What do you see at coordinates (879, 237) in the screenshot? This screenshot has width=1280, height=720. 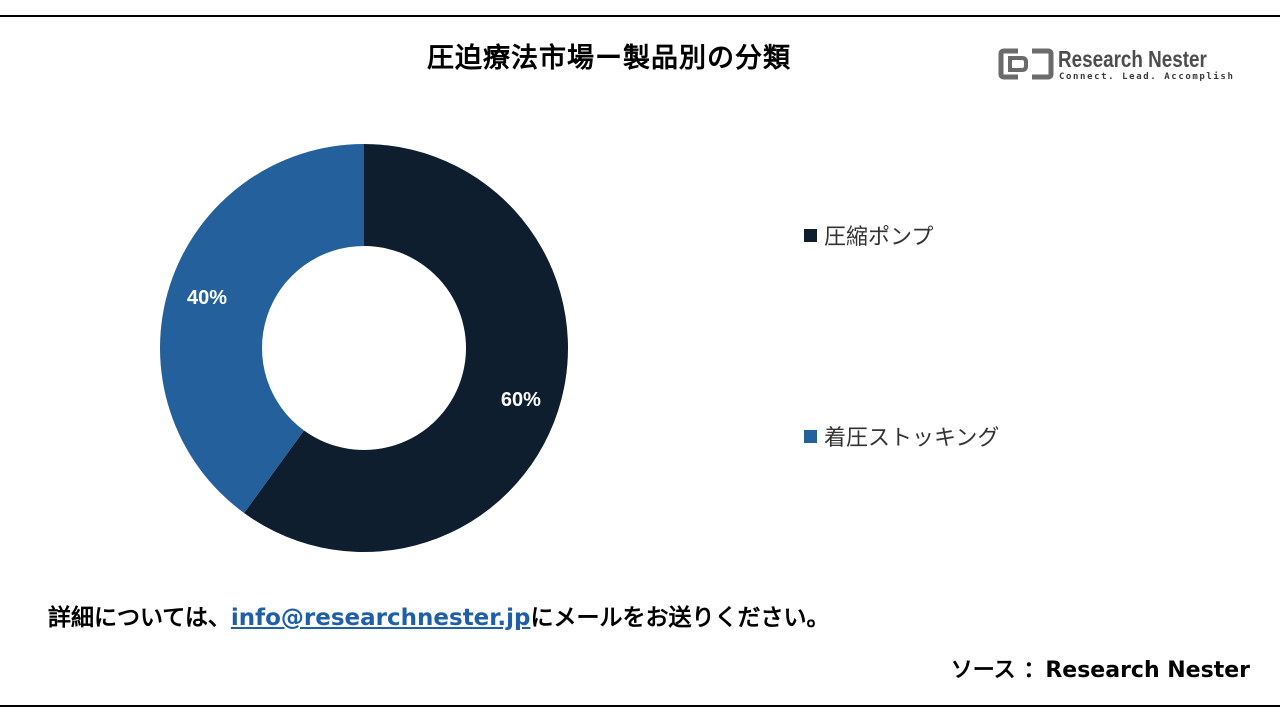 I see `legend-label-1: 圧縮ポンプ` at bounding box center [879, 237].